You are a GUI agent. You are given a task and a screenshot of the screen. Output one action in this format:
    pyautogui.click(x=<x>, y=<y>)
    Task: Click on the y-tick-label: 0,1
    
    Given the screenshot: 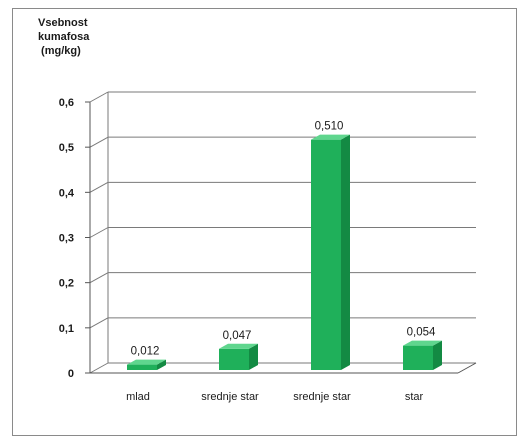 What is the action you would take?
    pyautogui.click(x=66, y=329)
    